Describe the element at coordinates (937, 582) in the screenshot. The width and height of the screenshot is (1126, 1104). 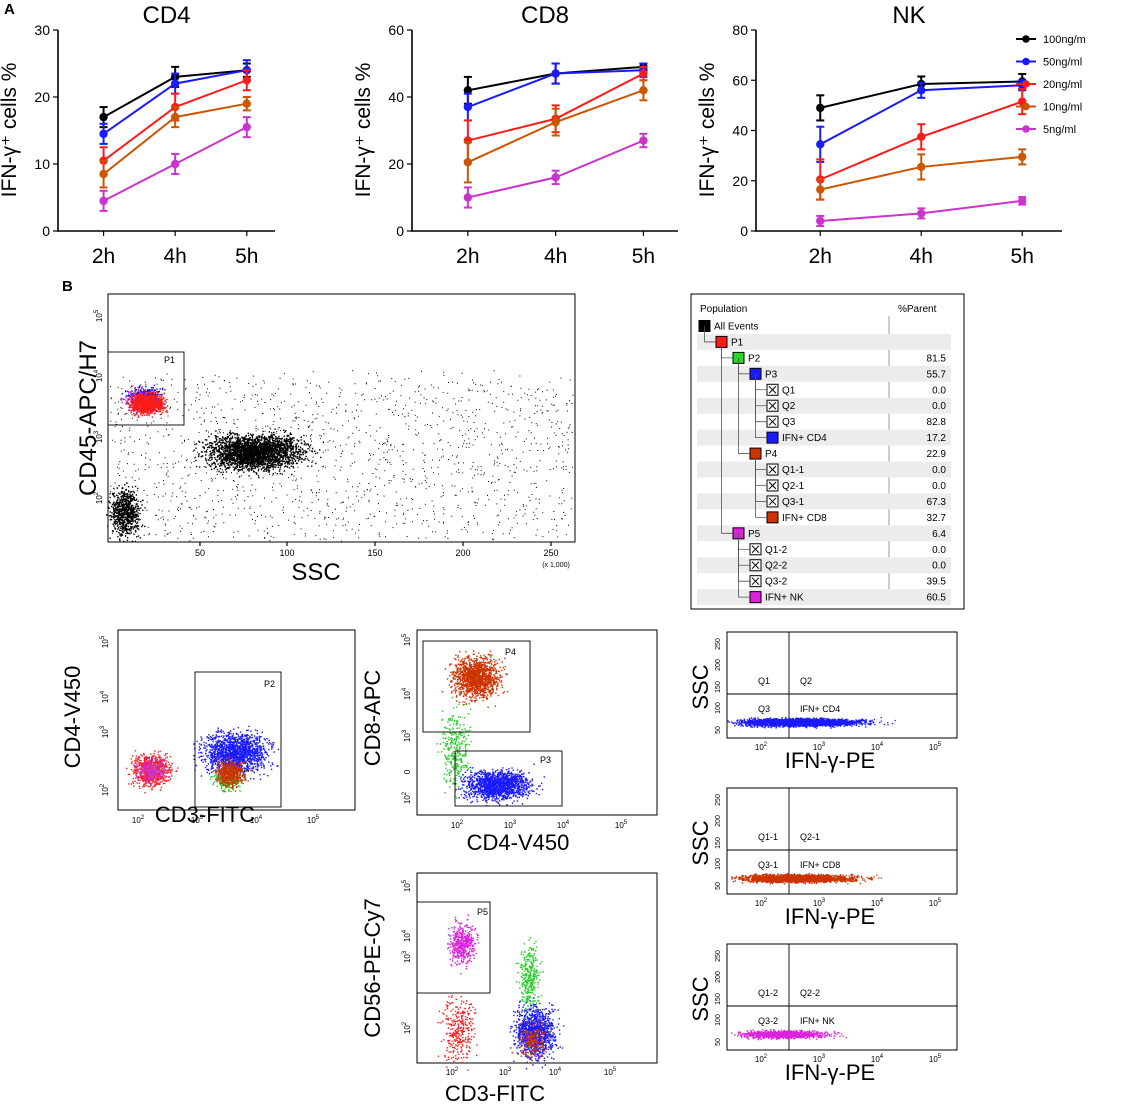
I see `population-percent: 39.5` at that location.